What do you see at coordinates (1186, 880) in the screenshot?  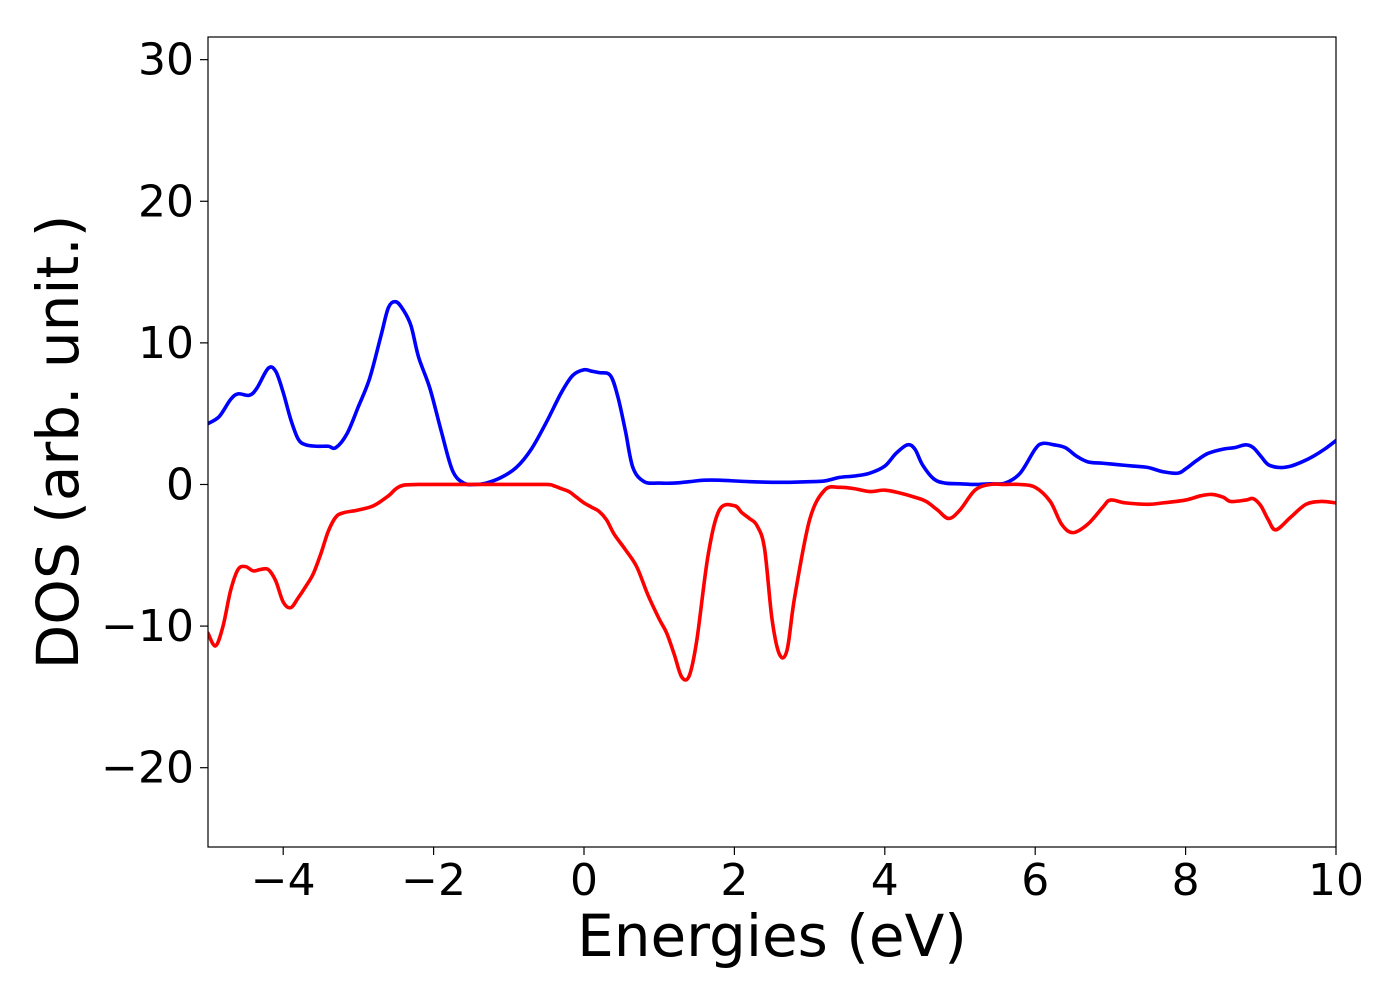 I see `x-tick-label: 8` at bounding box center [1186, 880].